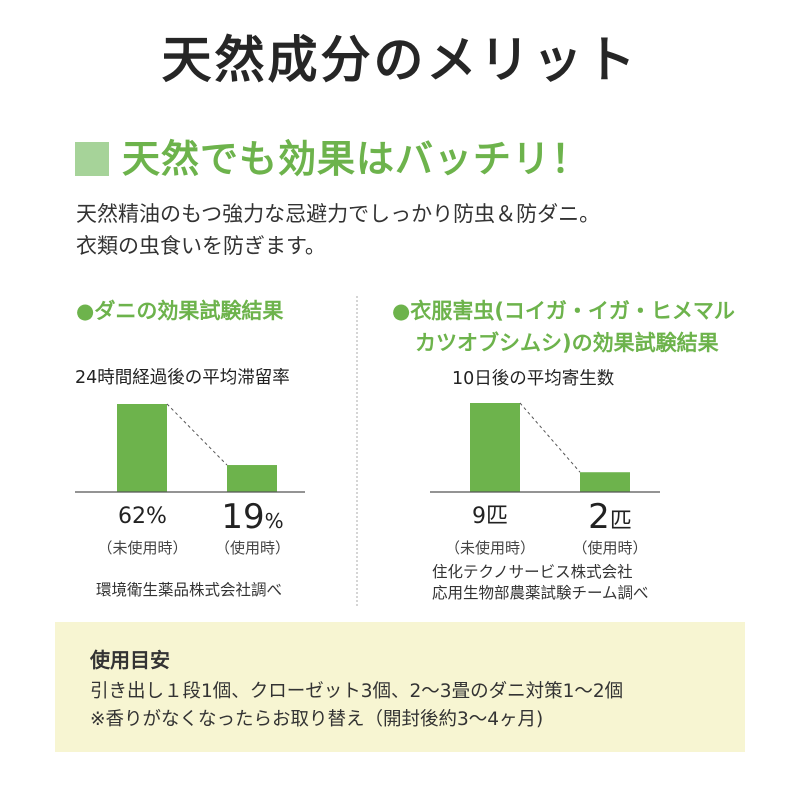 The height and width of the screenshot is (800, 800). What do you see at coordinates (490, 516) in the screenshot?
I see `clothes-value-untreated: 9匹` at bounding box center [490, 516].